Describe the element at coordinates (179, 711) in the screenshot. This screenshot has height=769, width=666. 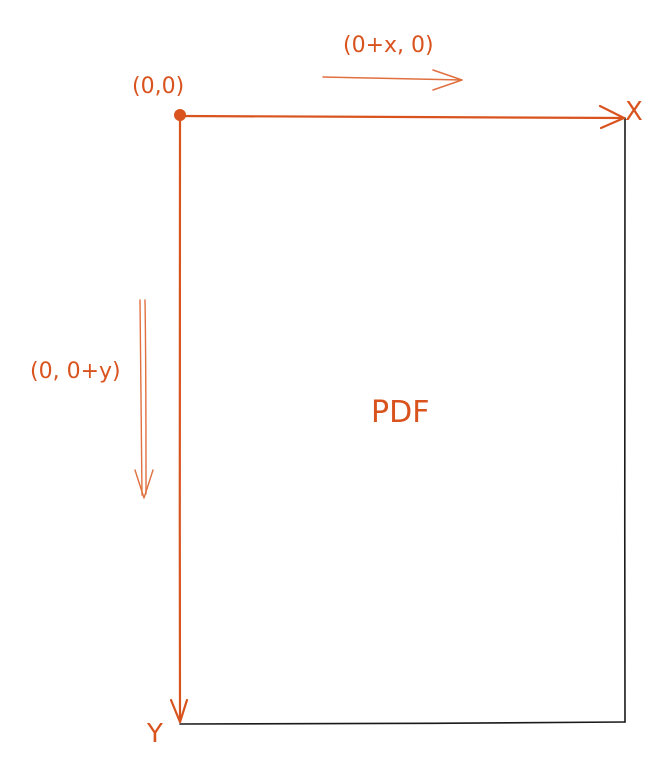
I see `y-axis-arrowhead` at that location.